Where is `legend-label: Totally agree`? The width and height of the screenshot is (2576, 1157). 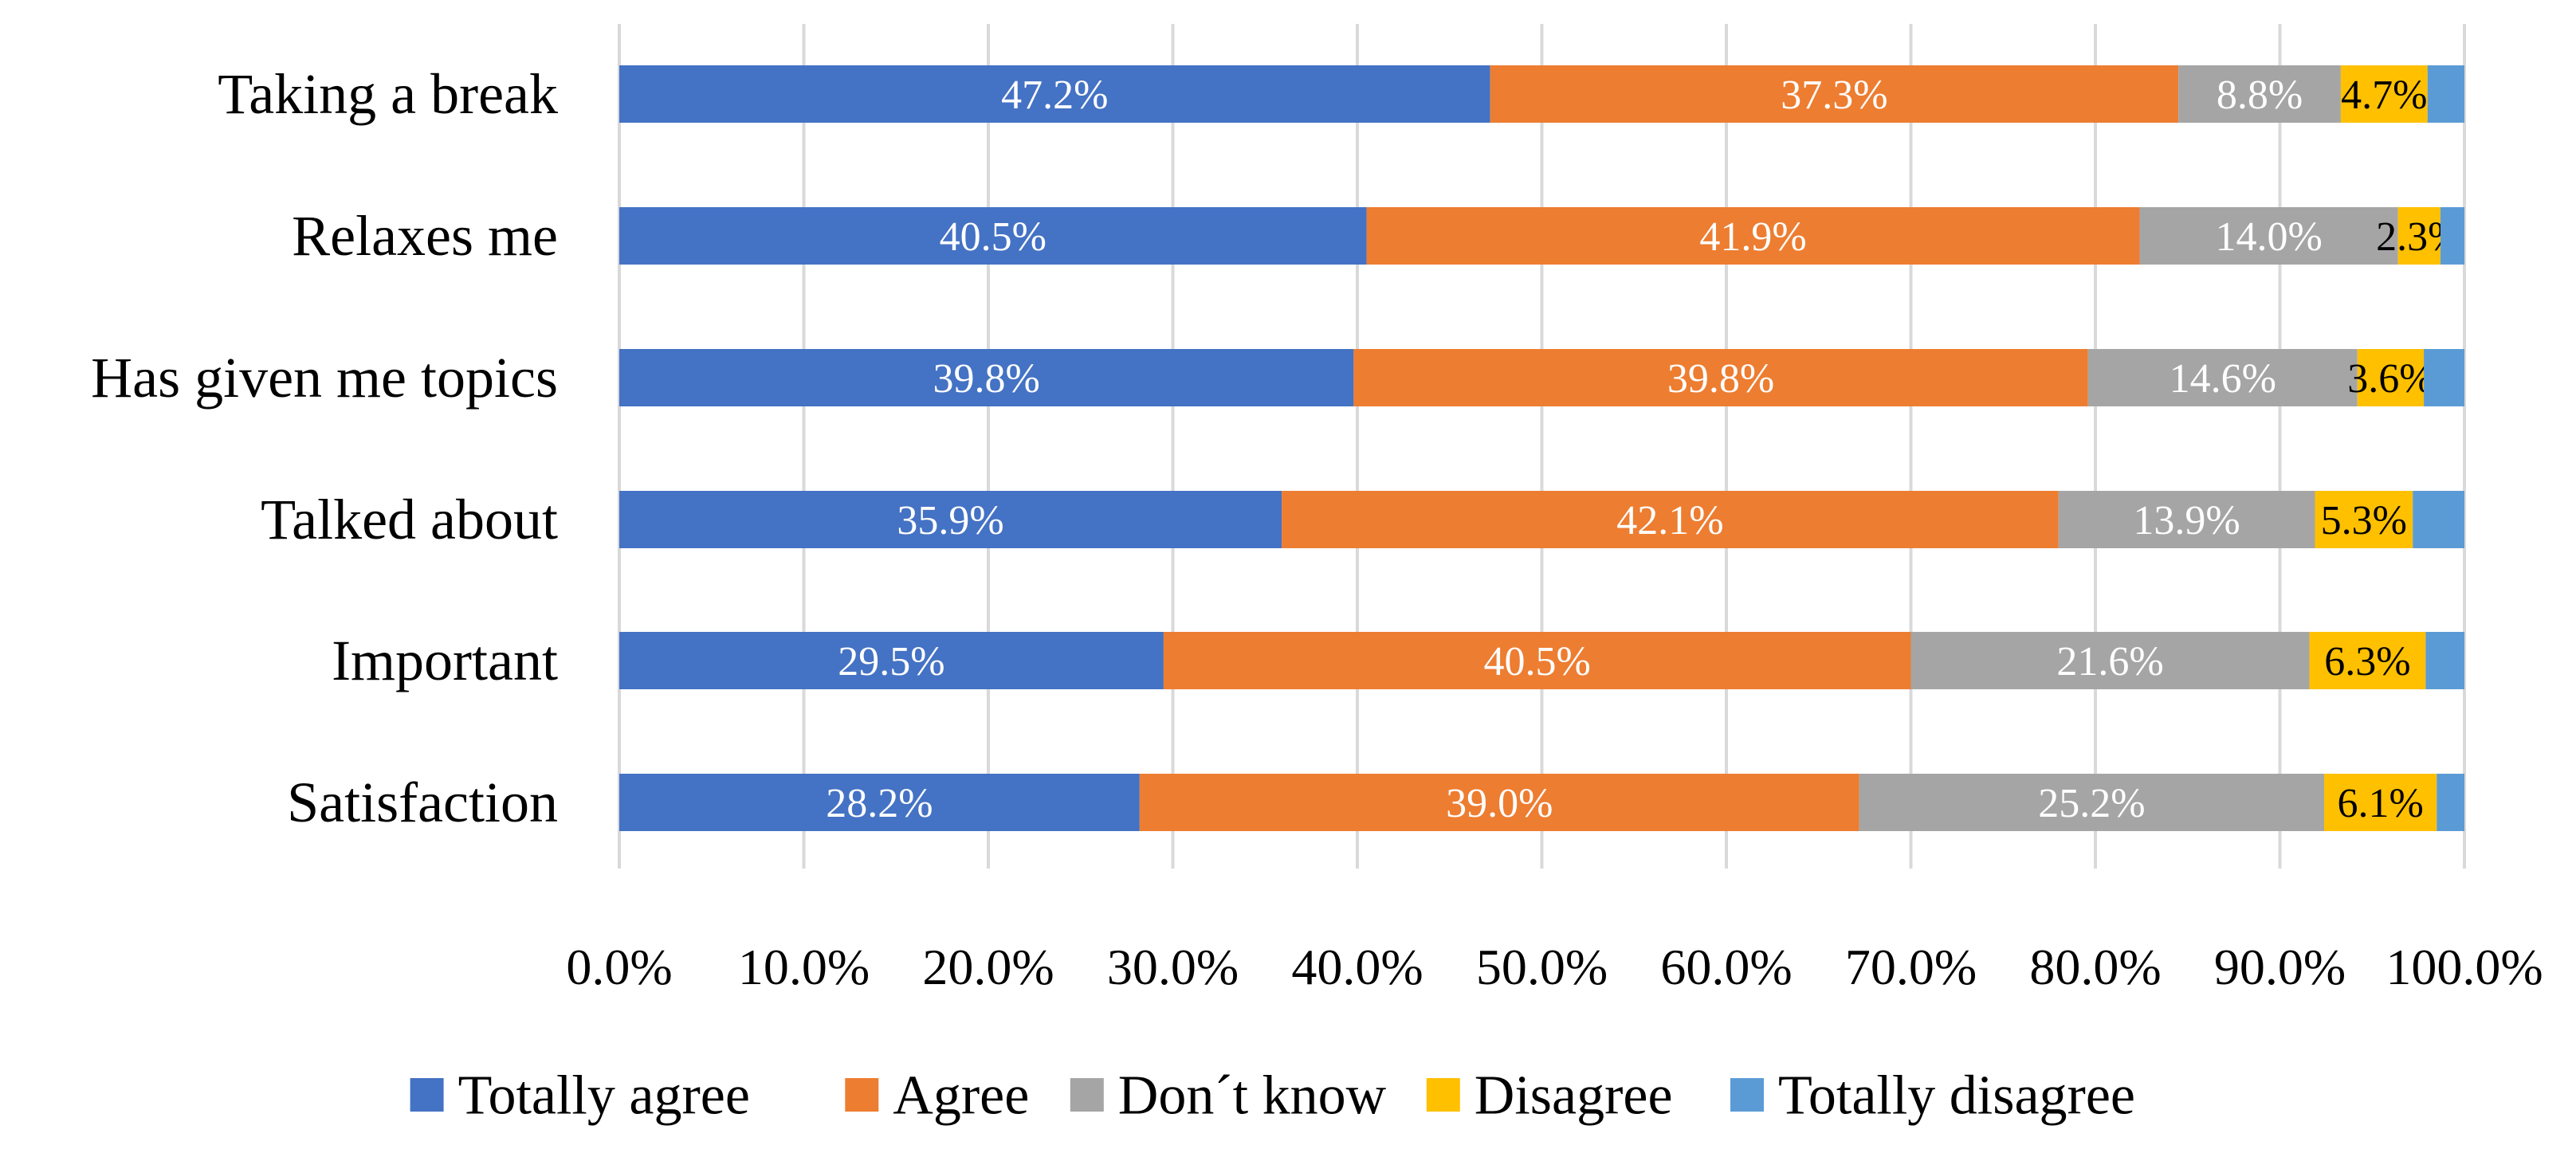
legend-label: Totally agree is located at coordinates (604, 1096).